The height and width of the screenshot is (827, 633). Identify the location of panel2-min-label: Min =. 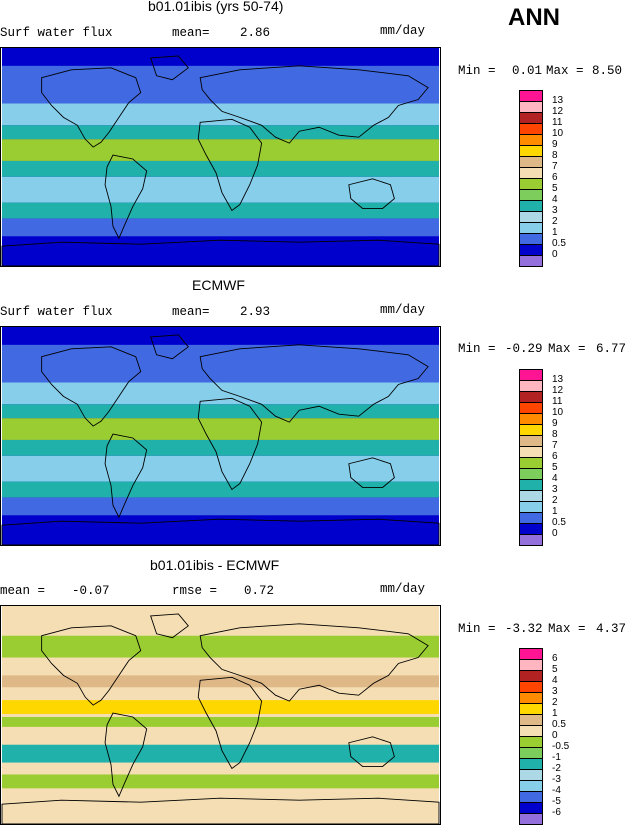
(477, 349).